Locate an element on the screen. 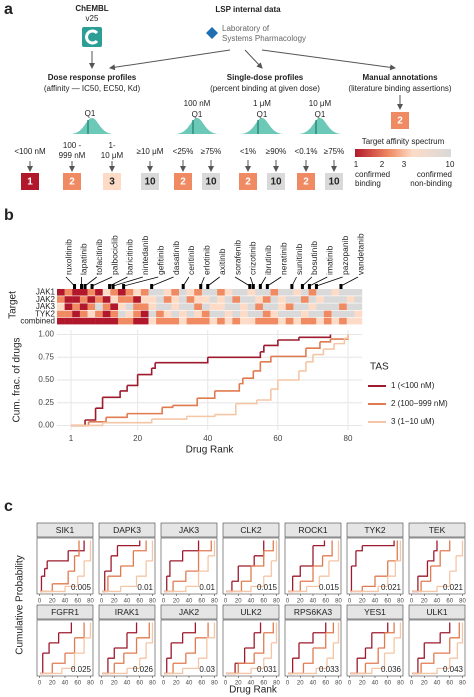  bin-label: ≥75% is located at coordinates (334, 151).